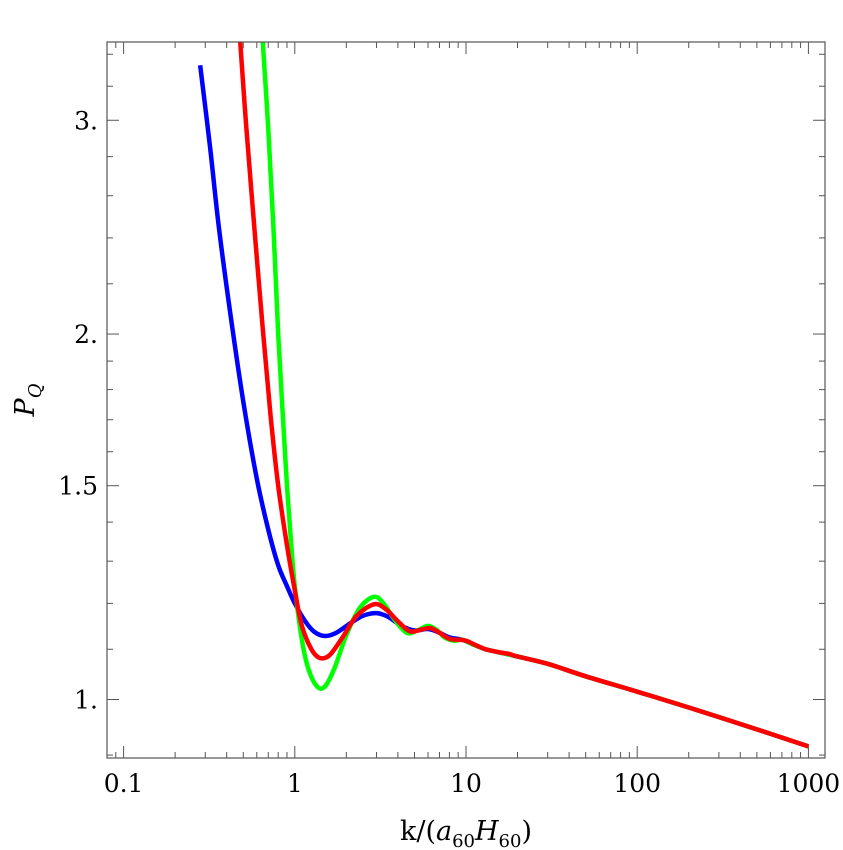  What do you see at coordinates (809, 783) in the screenshot?
I see `x-tick-label: 1000` at bounding box center [809, 783].